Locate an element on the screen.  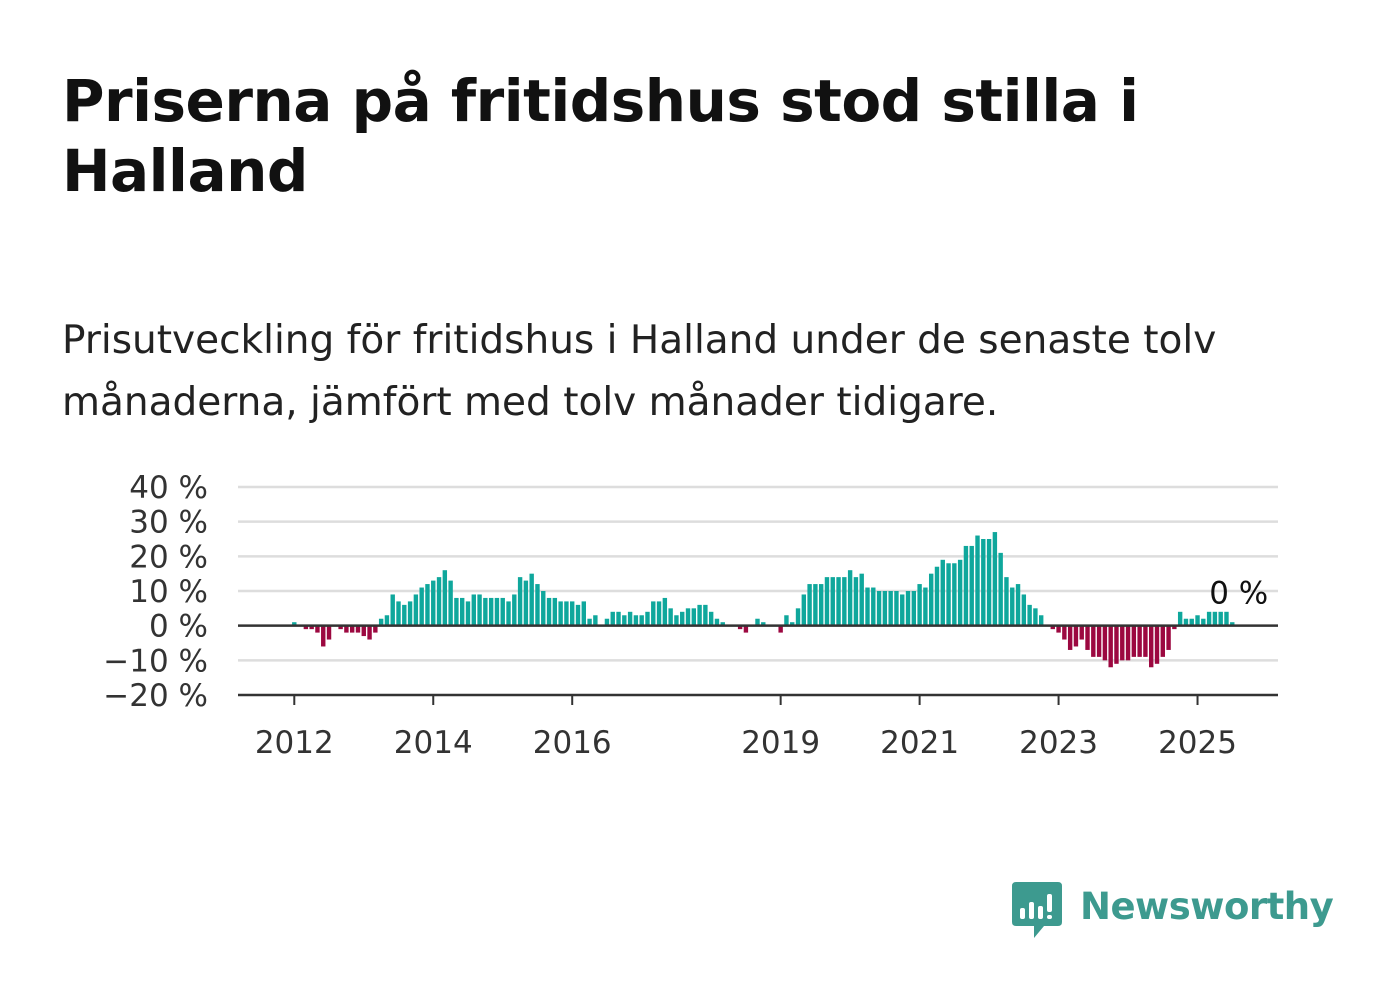
y-tick-label: 10 % is located at coordinates (168, 592).